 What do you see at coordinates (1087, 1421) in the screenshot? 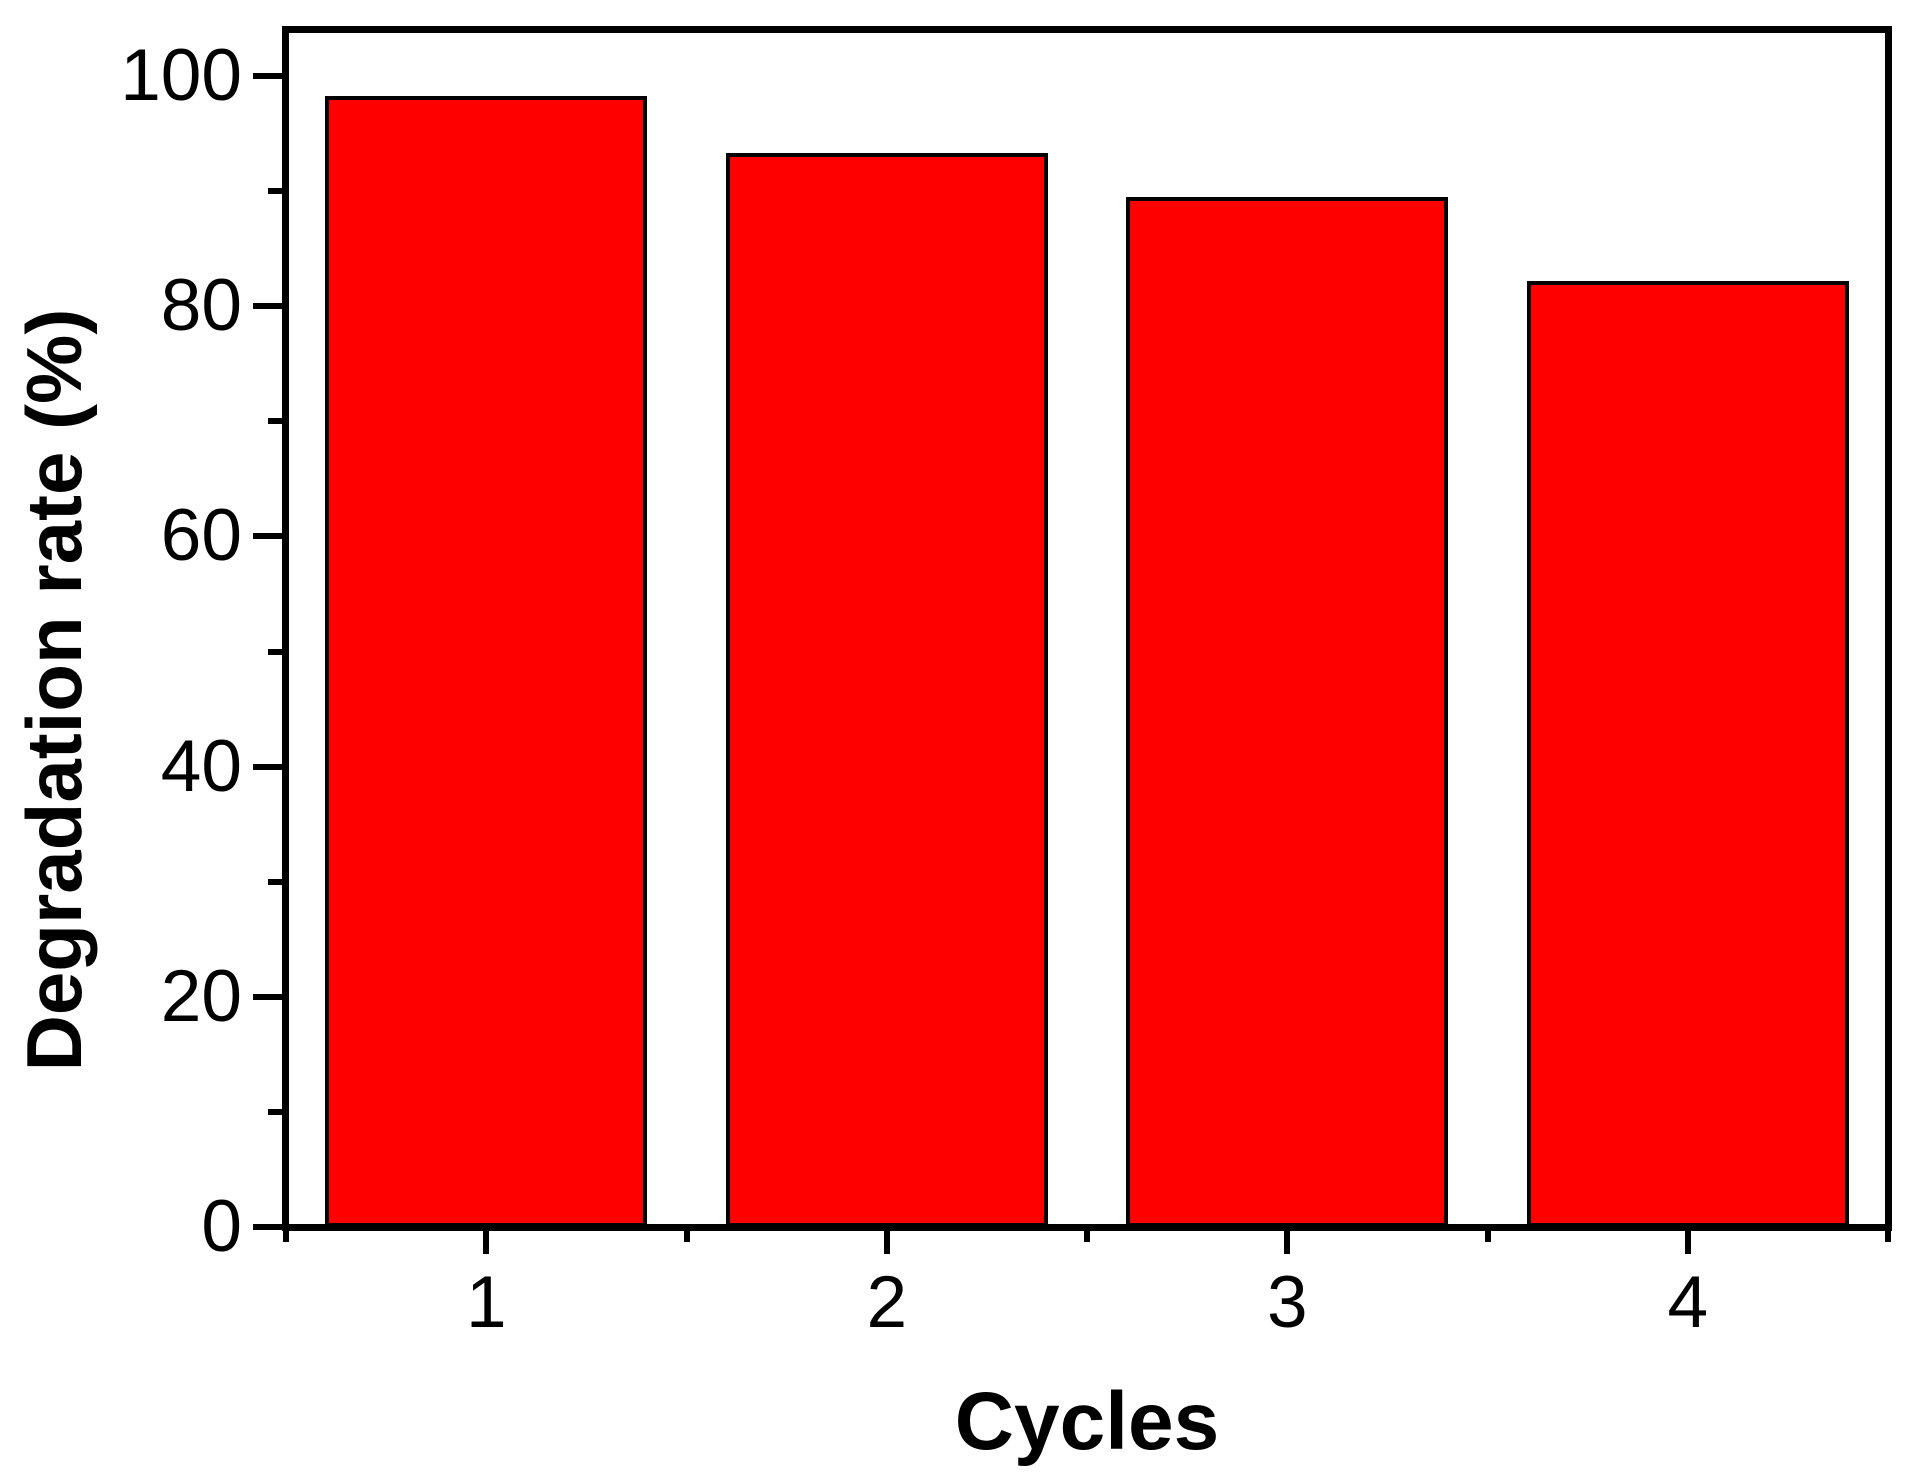
I see `x-axis-title: Cycles` at bounding box center [1087, 1421].